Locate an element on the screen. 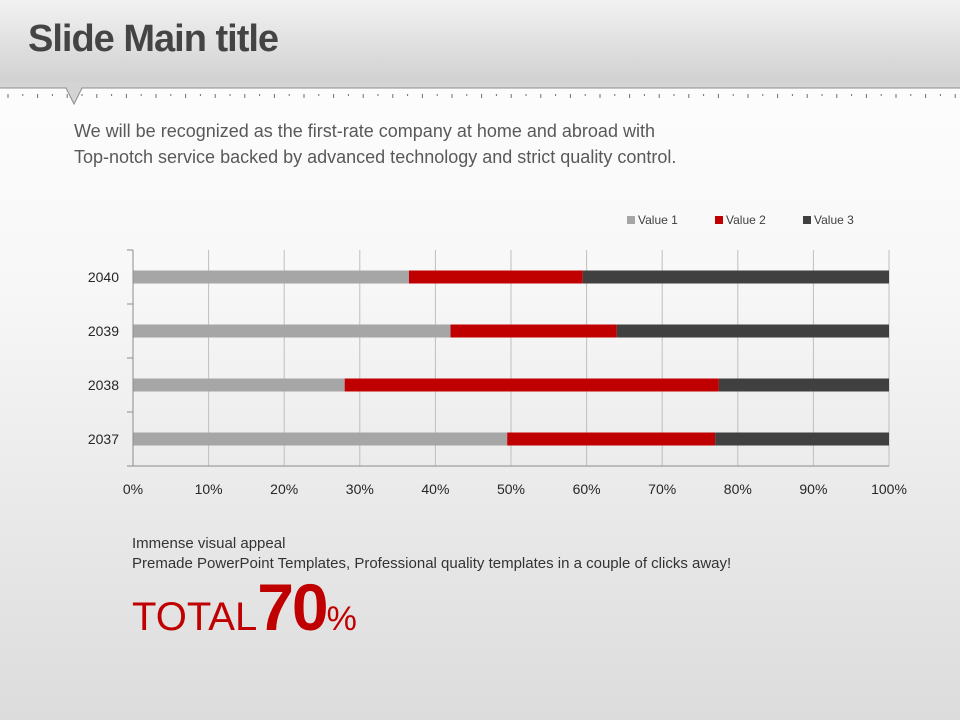  tick-label: 60% is located at coordinates (587, 489).